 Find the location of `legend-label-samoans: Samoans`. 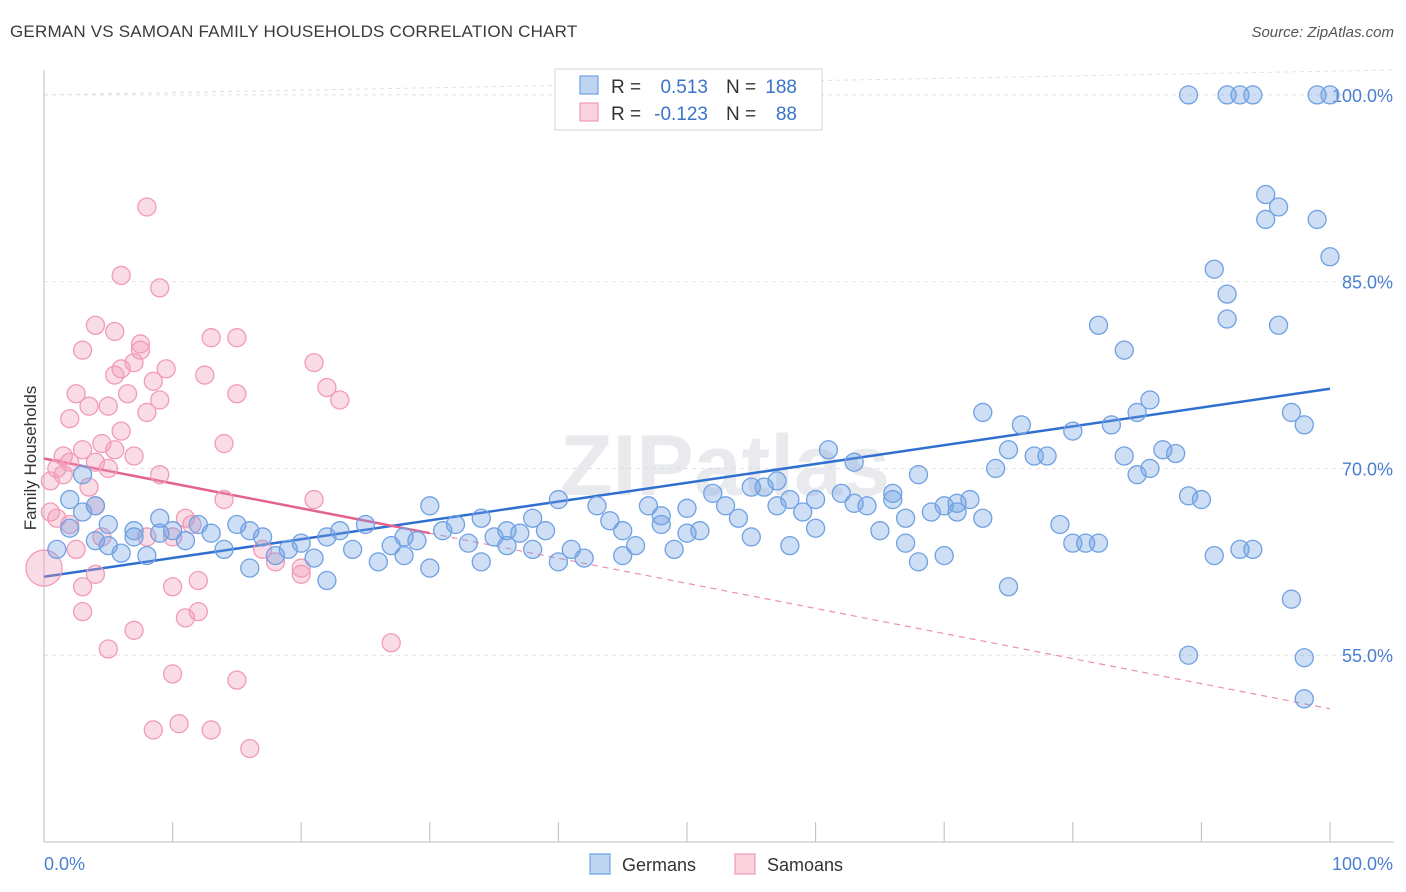

legend-label-samoans: Samoans is located at coordinates (805, 865).